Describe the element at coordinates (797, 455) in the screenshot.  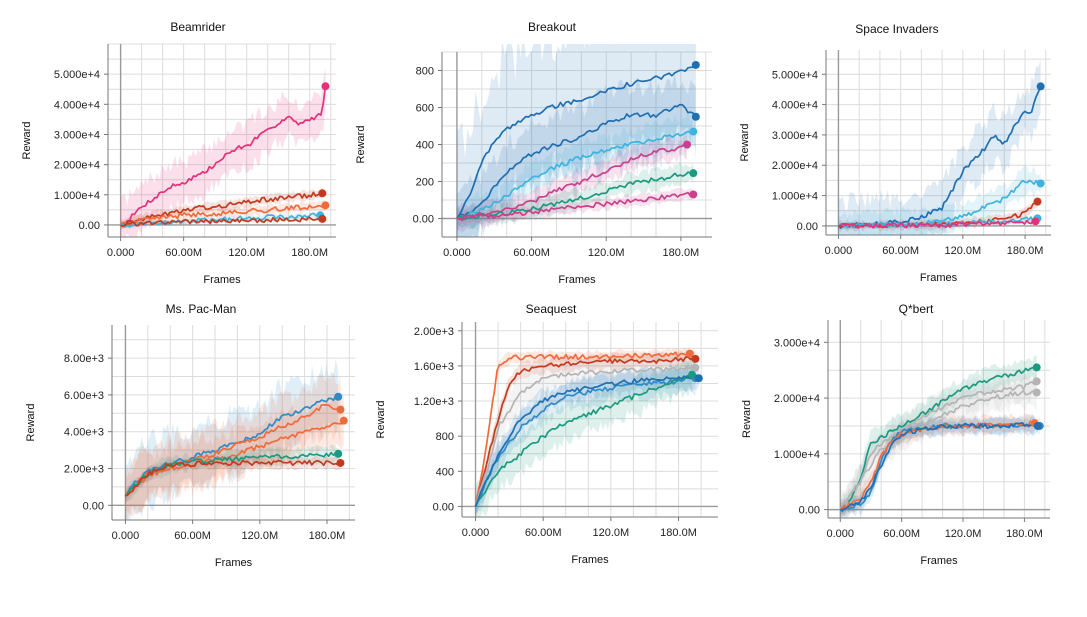
I see `y-tick-label: 1.000e+4` at that location.